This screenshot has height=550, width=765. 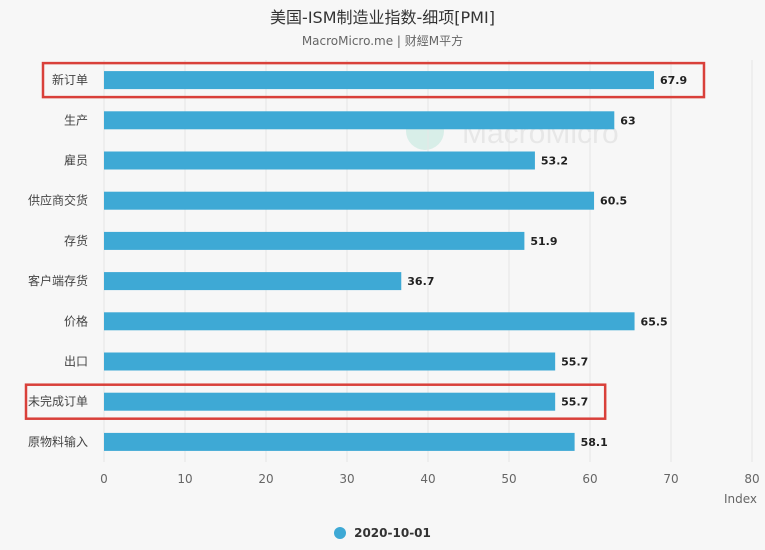 I want to click on chart-title: 美国-ISM制造业指数-细项[PMI], so click(x=382, y=17).